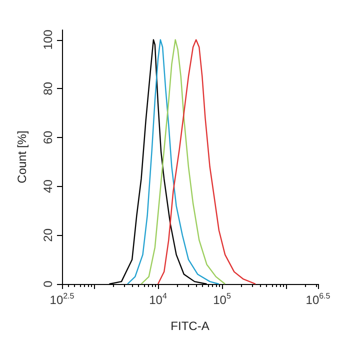 The height and width of the screenshot is (350, 346). I want to click on y-tick-label: 40, so click(48, 186).